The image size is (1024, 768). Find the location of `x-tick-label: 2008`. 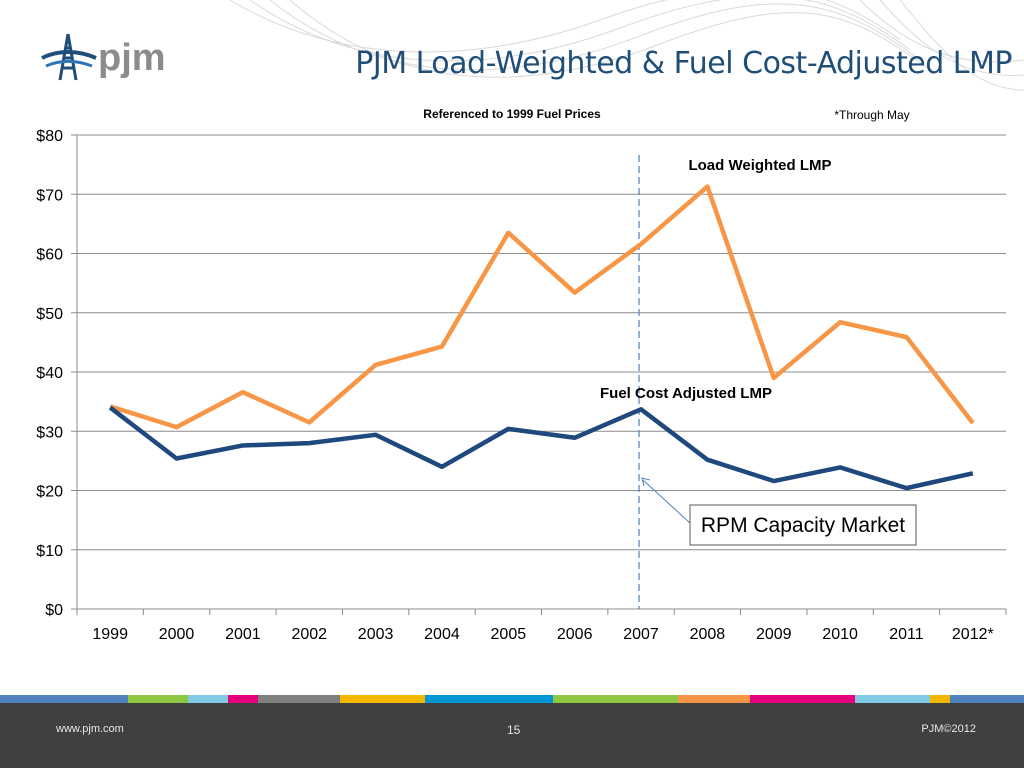

x-tick-label: 2008 is located at coordinates (708, 634).